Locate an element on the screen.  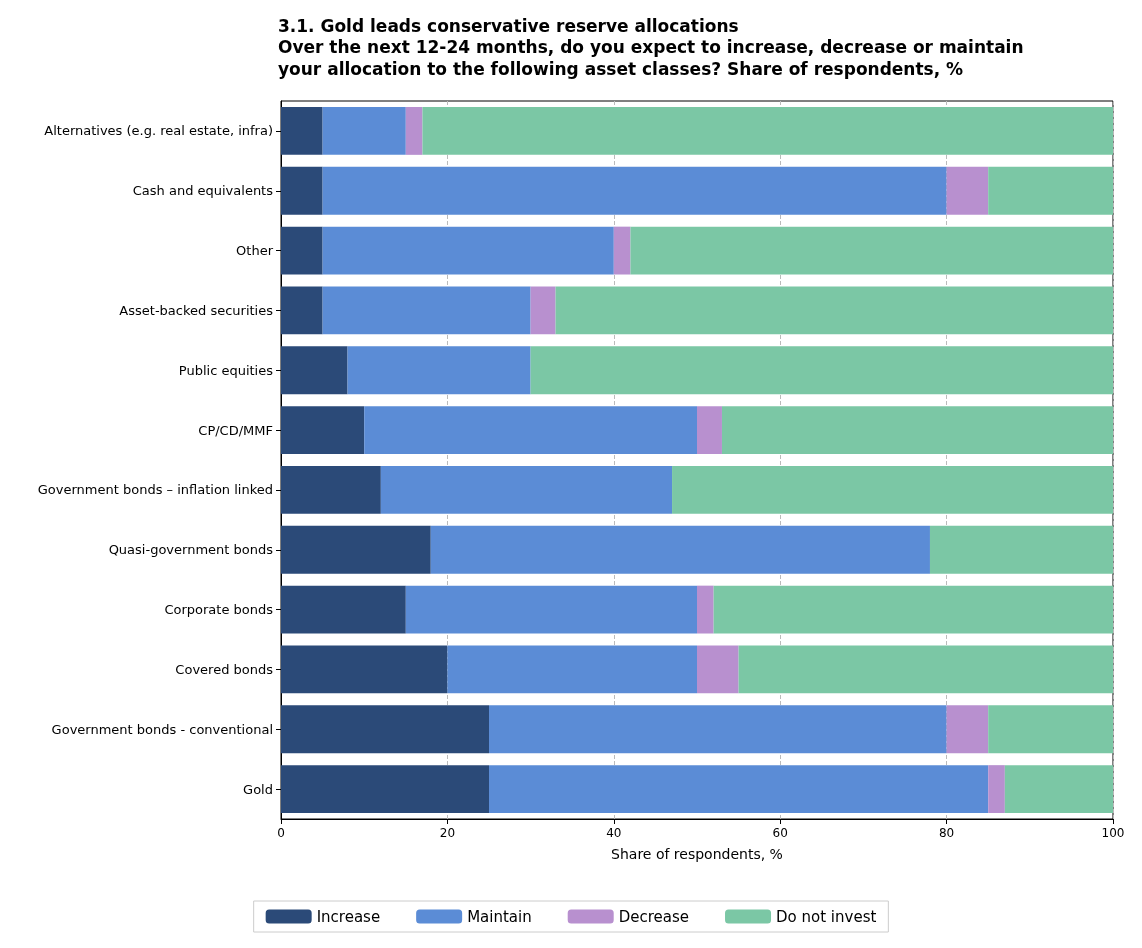
x-axis-title: Share of respondents, % is located at coordinates (697, 854).